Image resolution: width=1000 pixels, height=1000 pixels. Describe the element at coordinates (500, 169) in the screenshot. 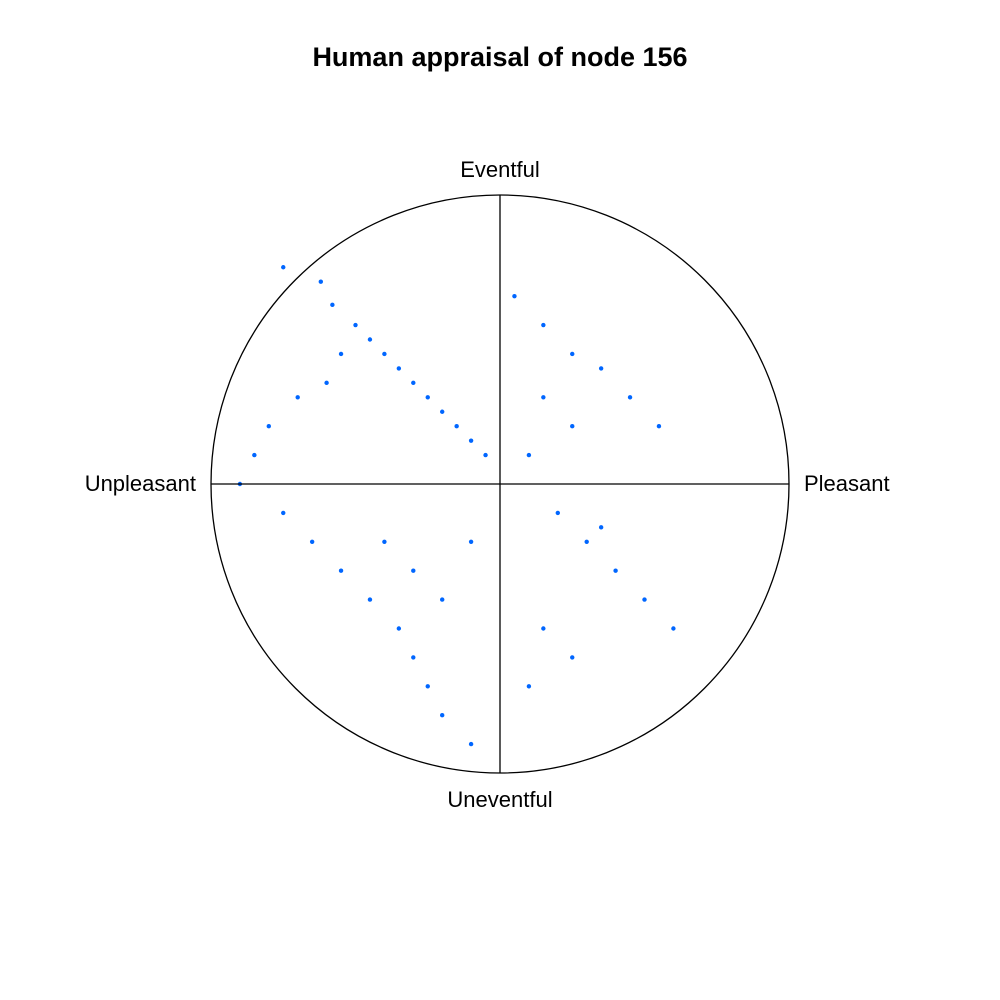

I see `top-axis-label: Eventful` at that location.